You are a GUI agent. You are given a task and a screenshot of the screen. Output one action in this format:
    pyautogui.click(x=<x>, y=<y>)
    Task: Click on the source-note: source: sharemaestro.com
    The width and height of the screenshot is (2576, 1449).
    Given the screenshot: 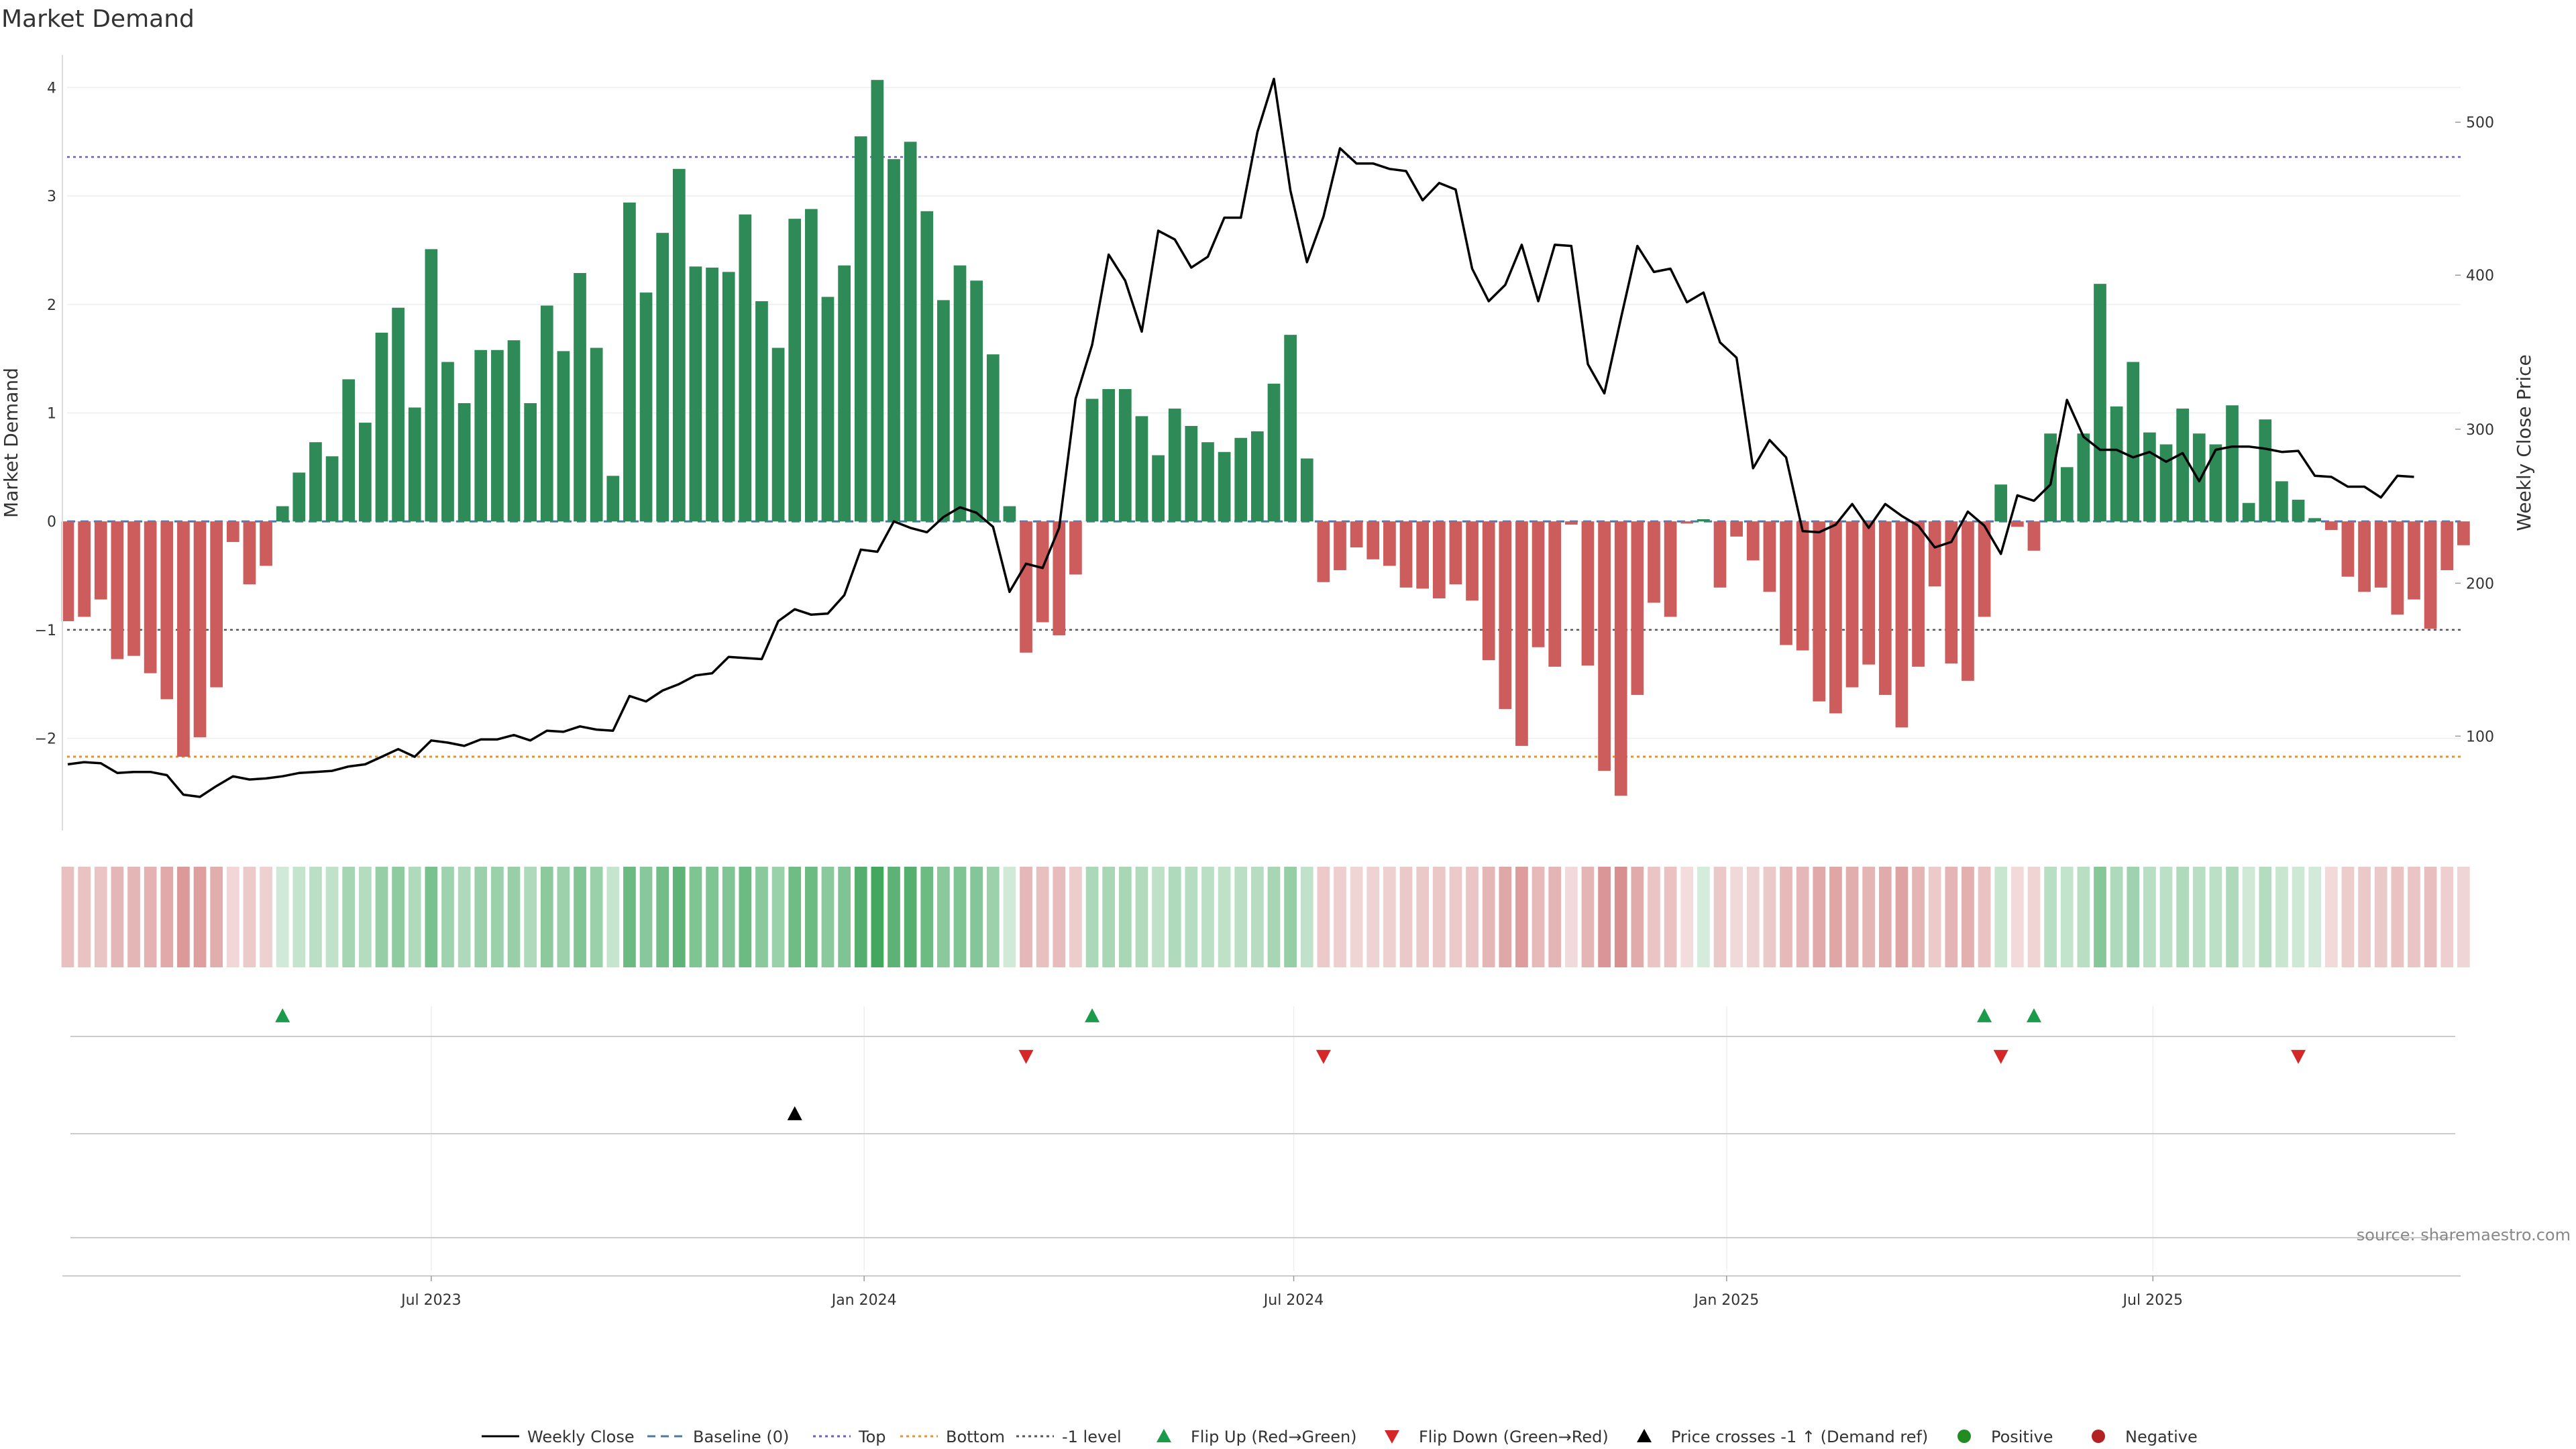 What is the action you would take?
    pyautogui.click(x=2464, y=1235)
    